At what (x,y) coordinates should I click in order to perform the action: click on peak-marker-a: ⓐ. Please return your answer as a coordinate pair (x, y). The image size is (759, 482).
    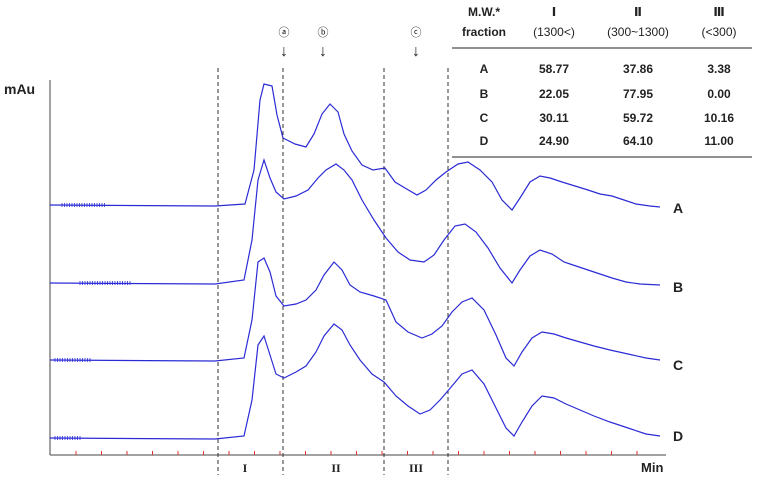
    Looking at the image, I should click on (284, 32).